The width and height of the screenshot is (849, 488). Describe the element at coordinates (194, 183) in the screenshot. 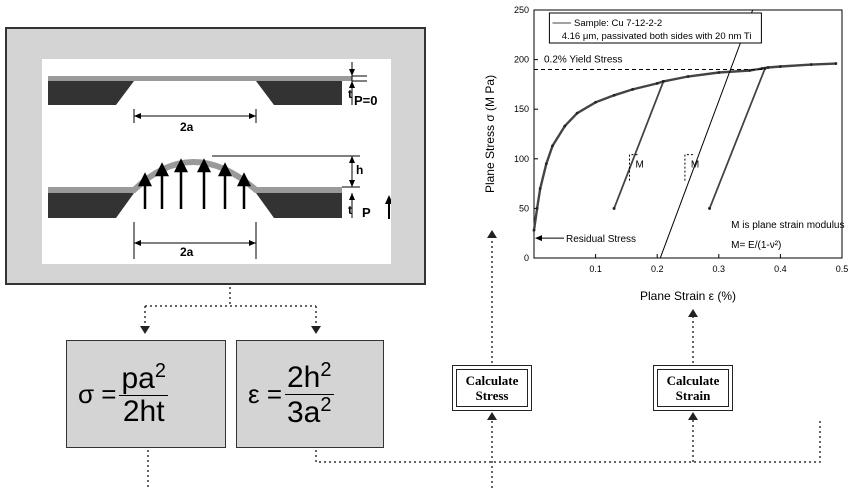

I see `pressure-arrows` at that location.